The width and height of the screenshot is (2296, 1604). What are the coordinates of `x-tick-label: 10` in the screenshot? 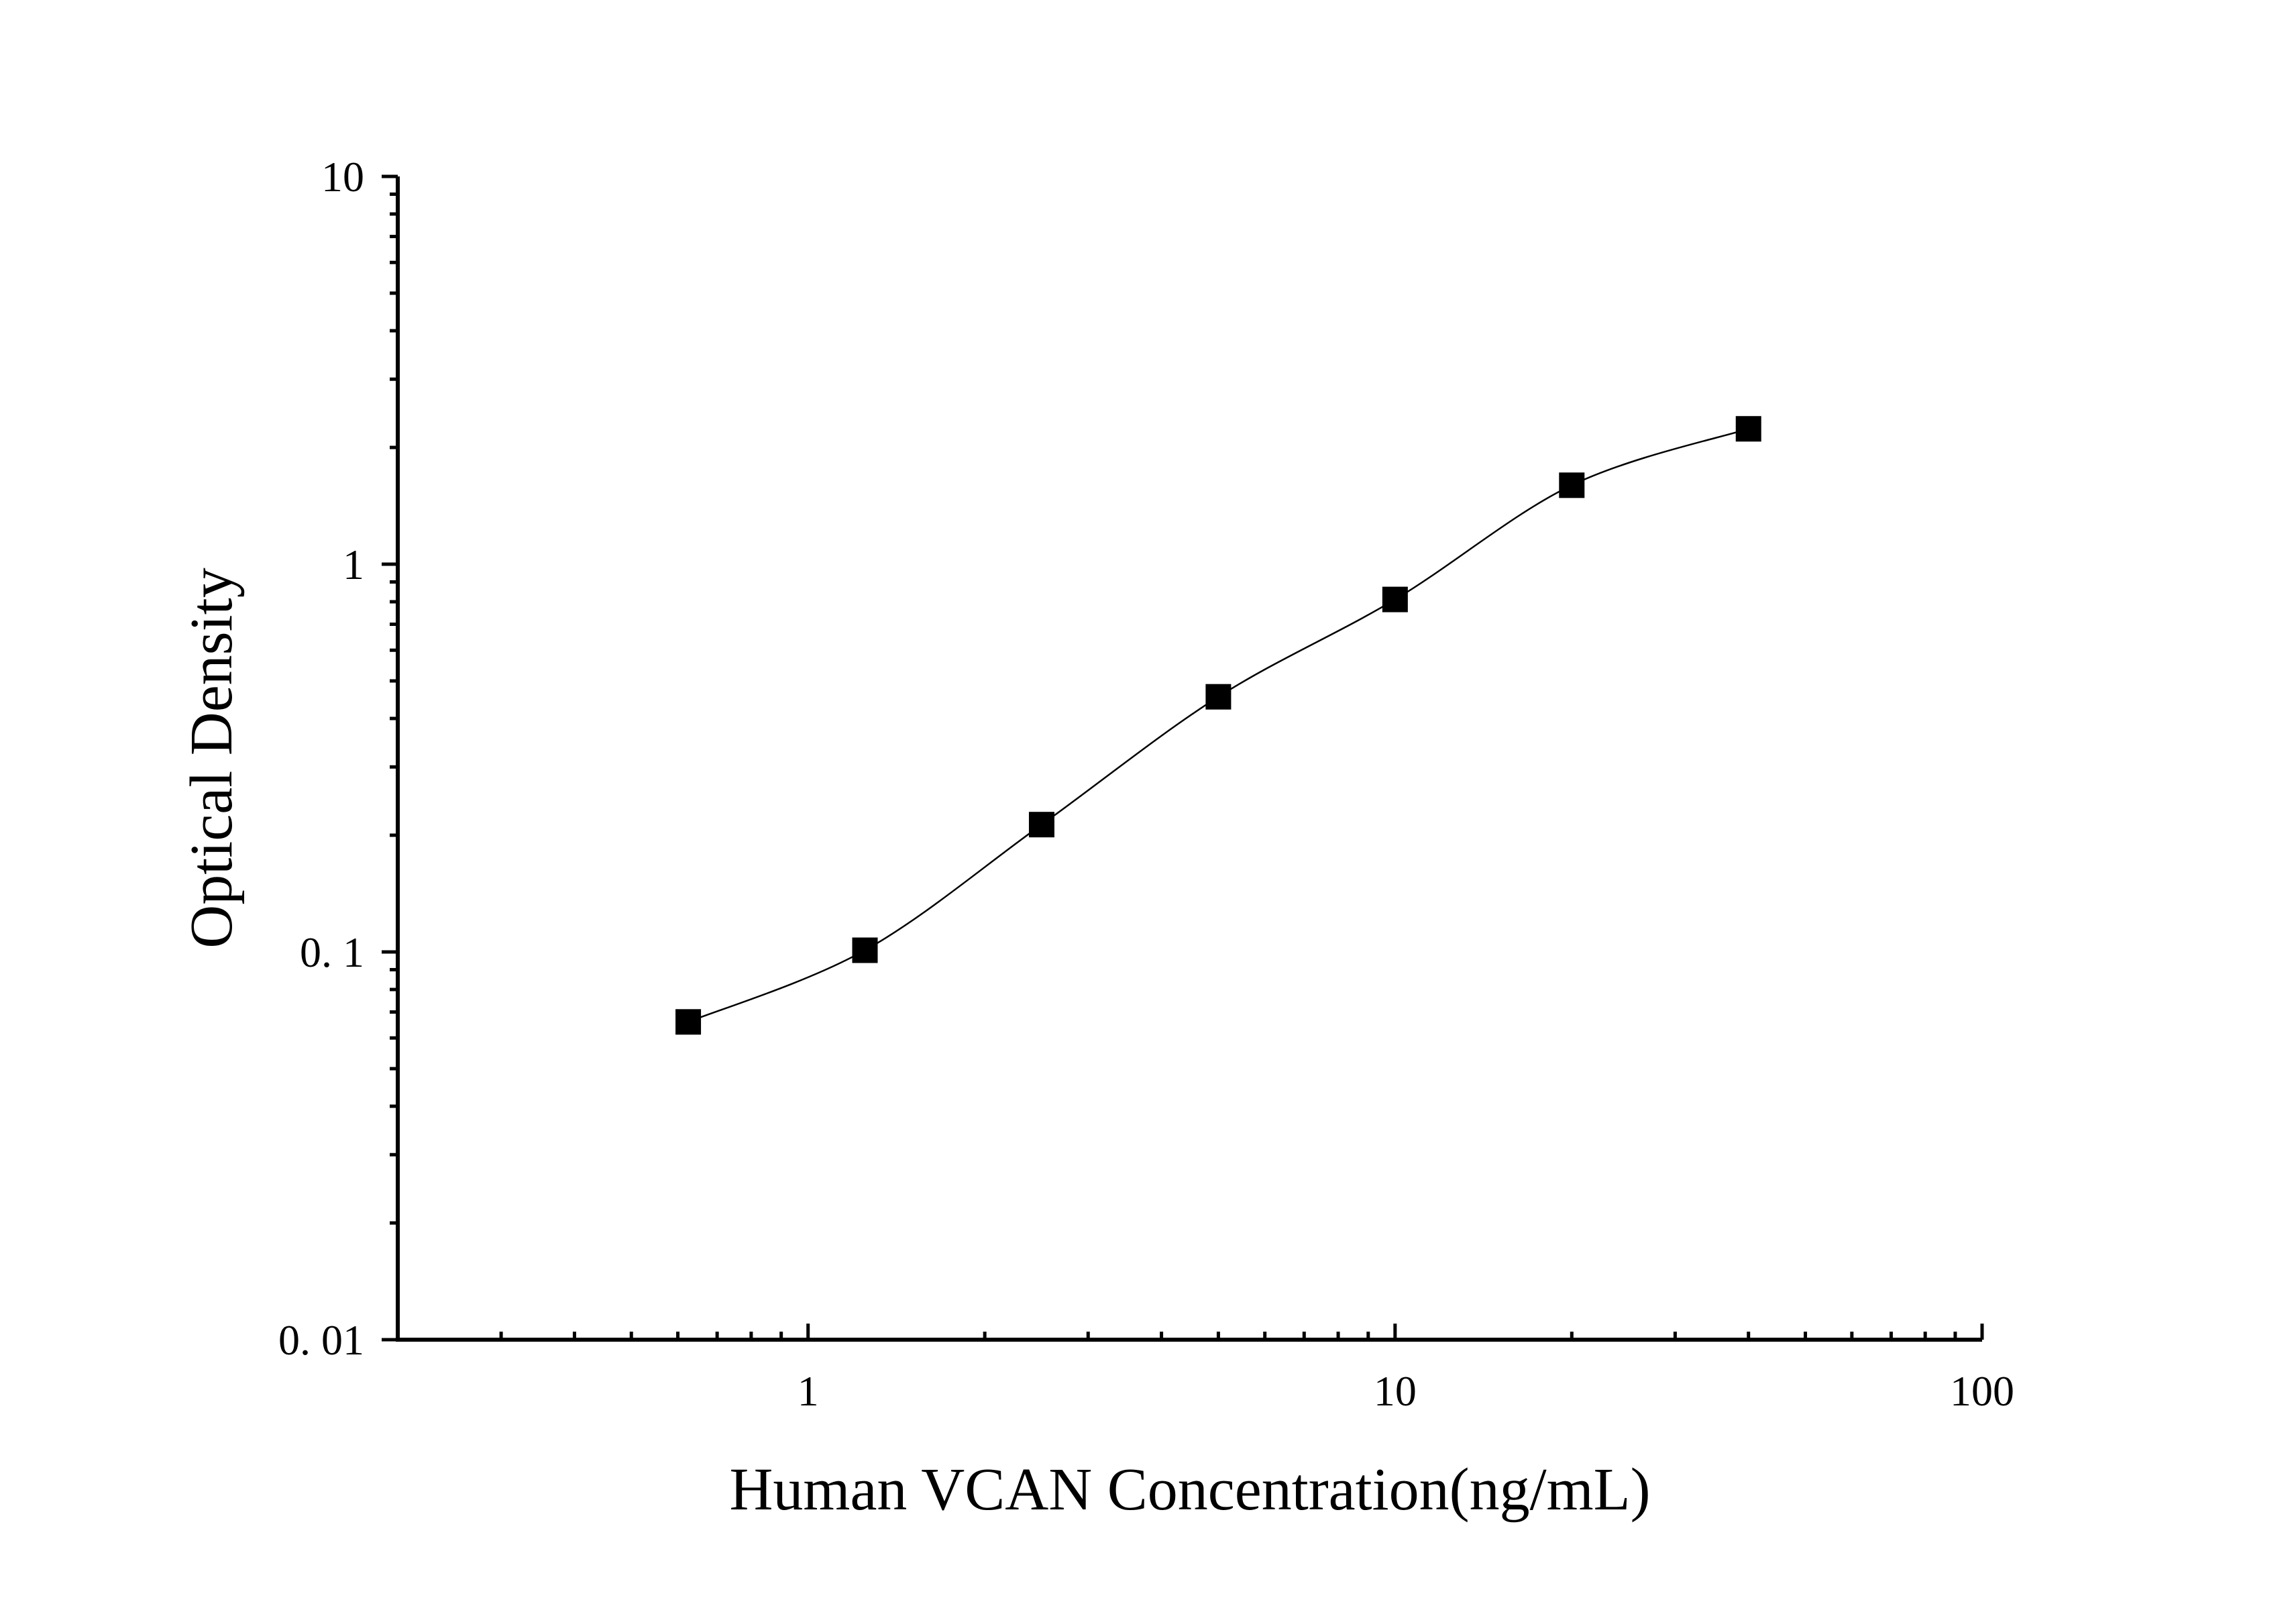 It's located at (1395, 1391).